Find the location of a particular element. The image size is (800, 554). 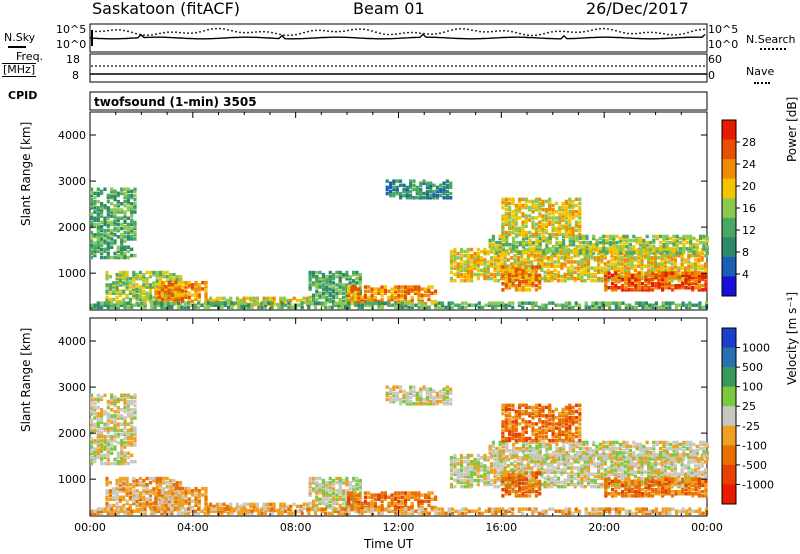

program-label: twofsound (1-min) 3505 is located at coordinates (175, 102).